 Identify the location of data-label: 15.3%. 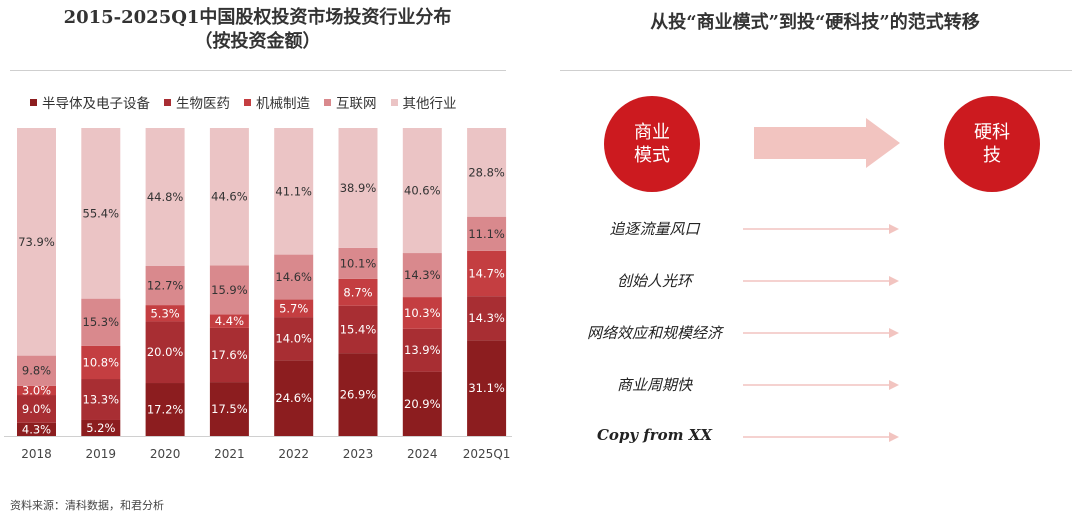
(101, 322).